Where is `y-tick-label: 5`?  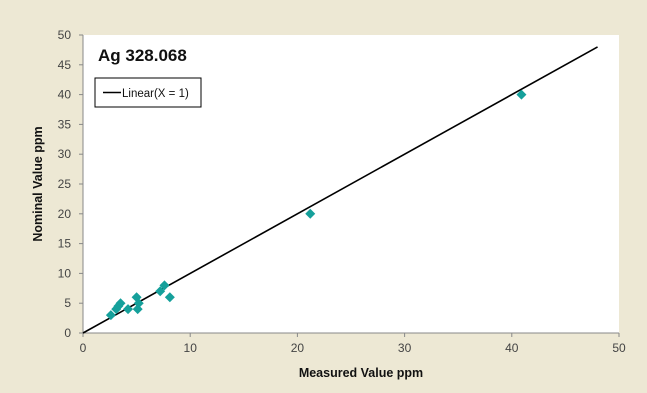 y-tick-label: 5 is located at coordinates (67, 303).